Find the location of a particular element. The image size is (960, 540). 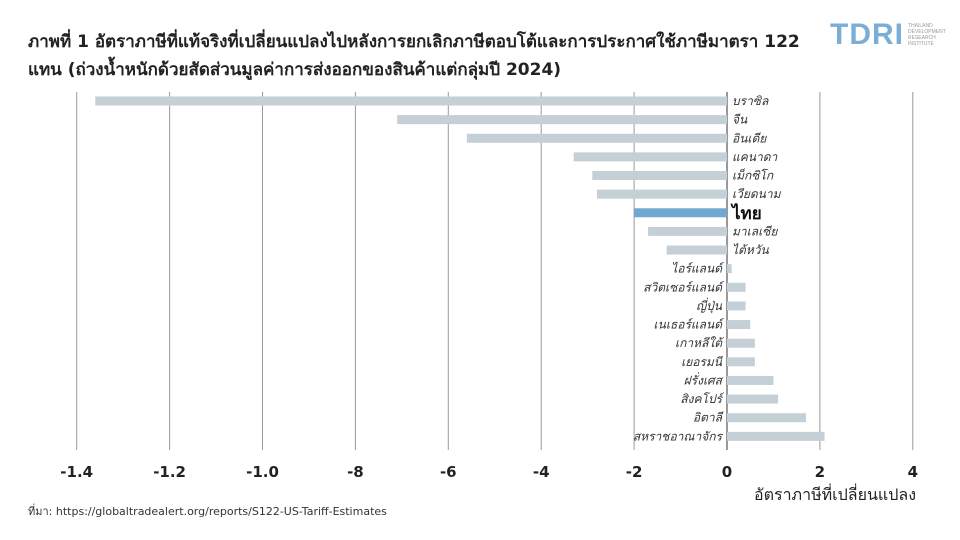

x-tick-label: 0 is located at coordinates (727, 472).